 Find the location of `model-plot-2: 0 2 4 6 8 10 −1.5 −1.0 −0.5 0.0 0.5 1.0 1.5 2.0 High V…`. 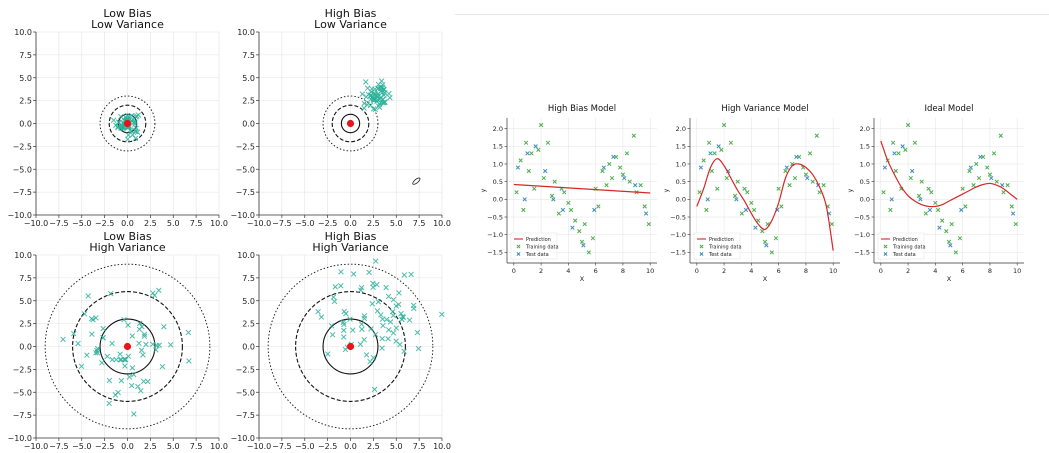

model-plot-2: 0 2 4 6 8 10 −1.5 −1.0 −0.5 0.0 0.5 1.0 1.5 2.0 High V… is located at coordinates (751, 193).